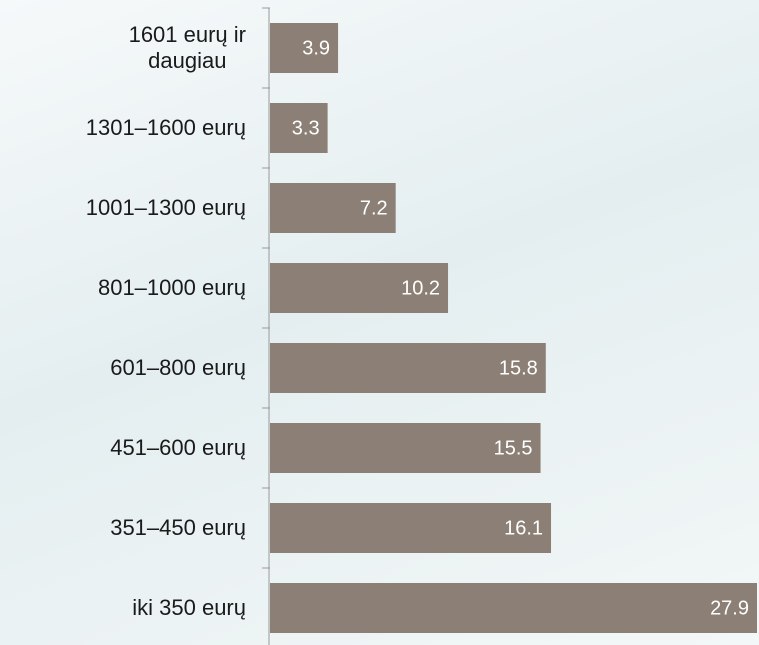  Describe the element at coordinates (165, 207) in the screenshot. I see `category-label: 1001–1300 eurų` at that location.